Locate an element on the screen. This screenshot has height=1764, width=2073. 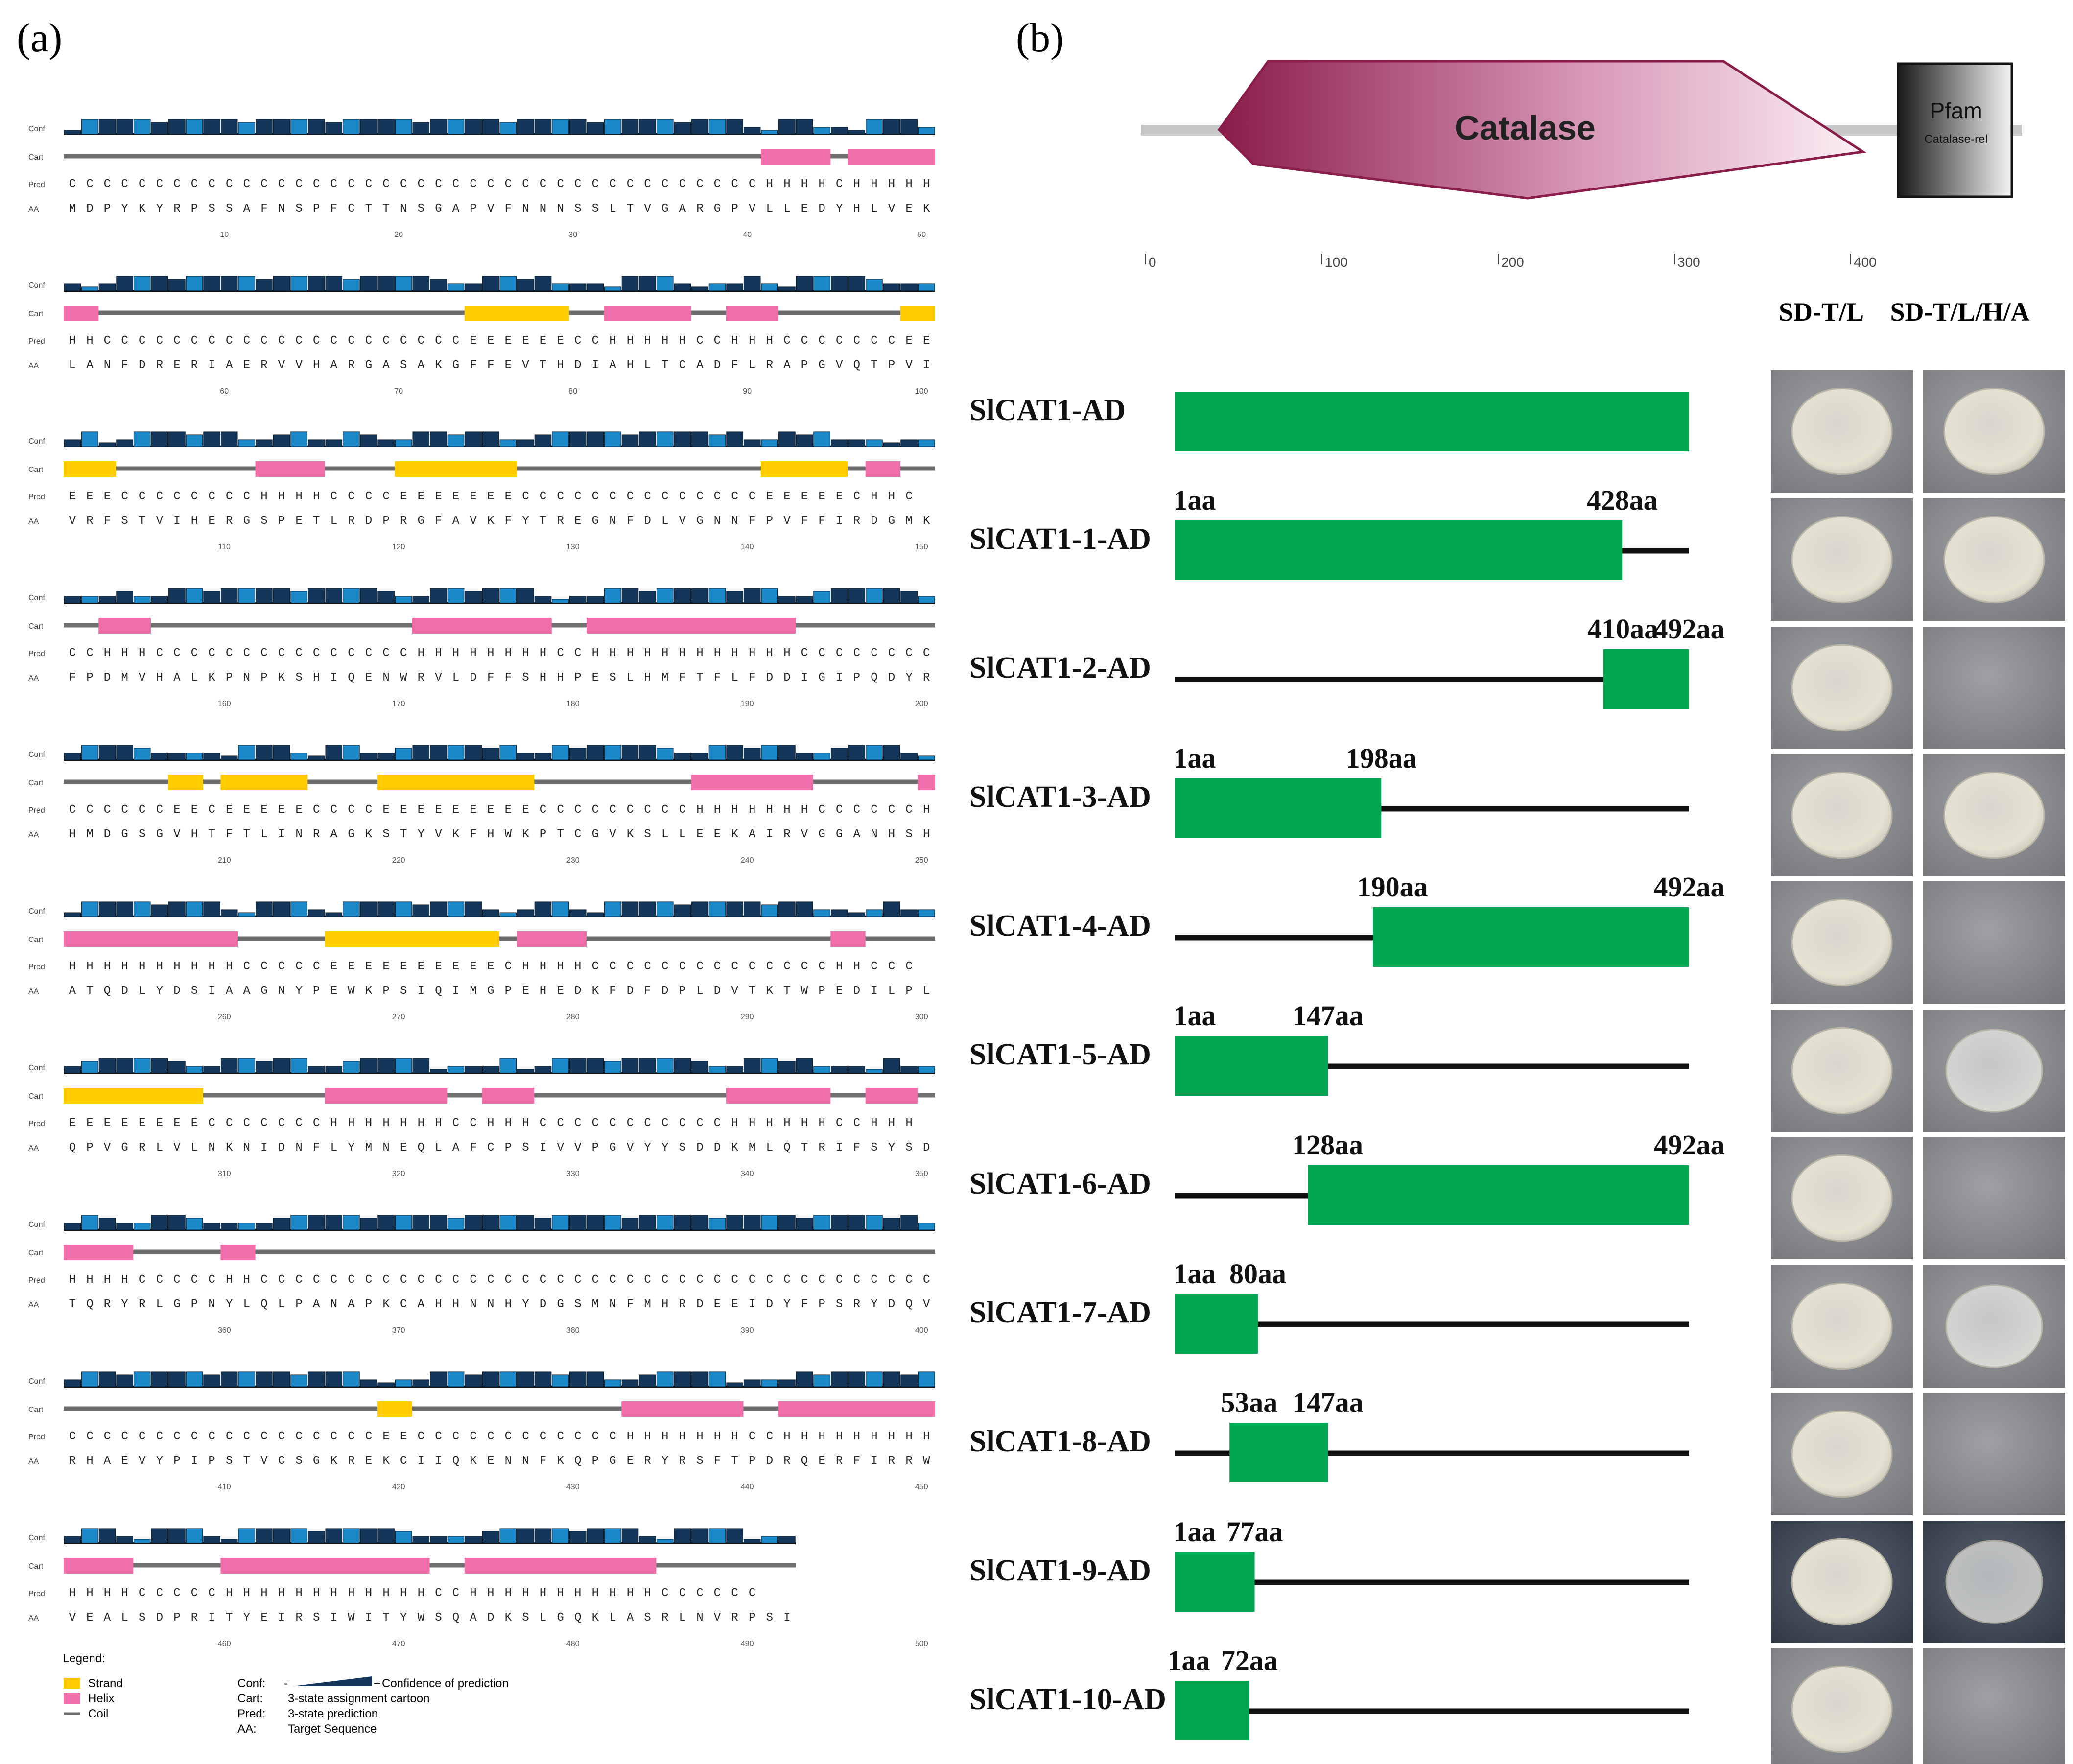
plate-square is located at coordinates (1994, 943).